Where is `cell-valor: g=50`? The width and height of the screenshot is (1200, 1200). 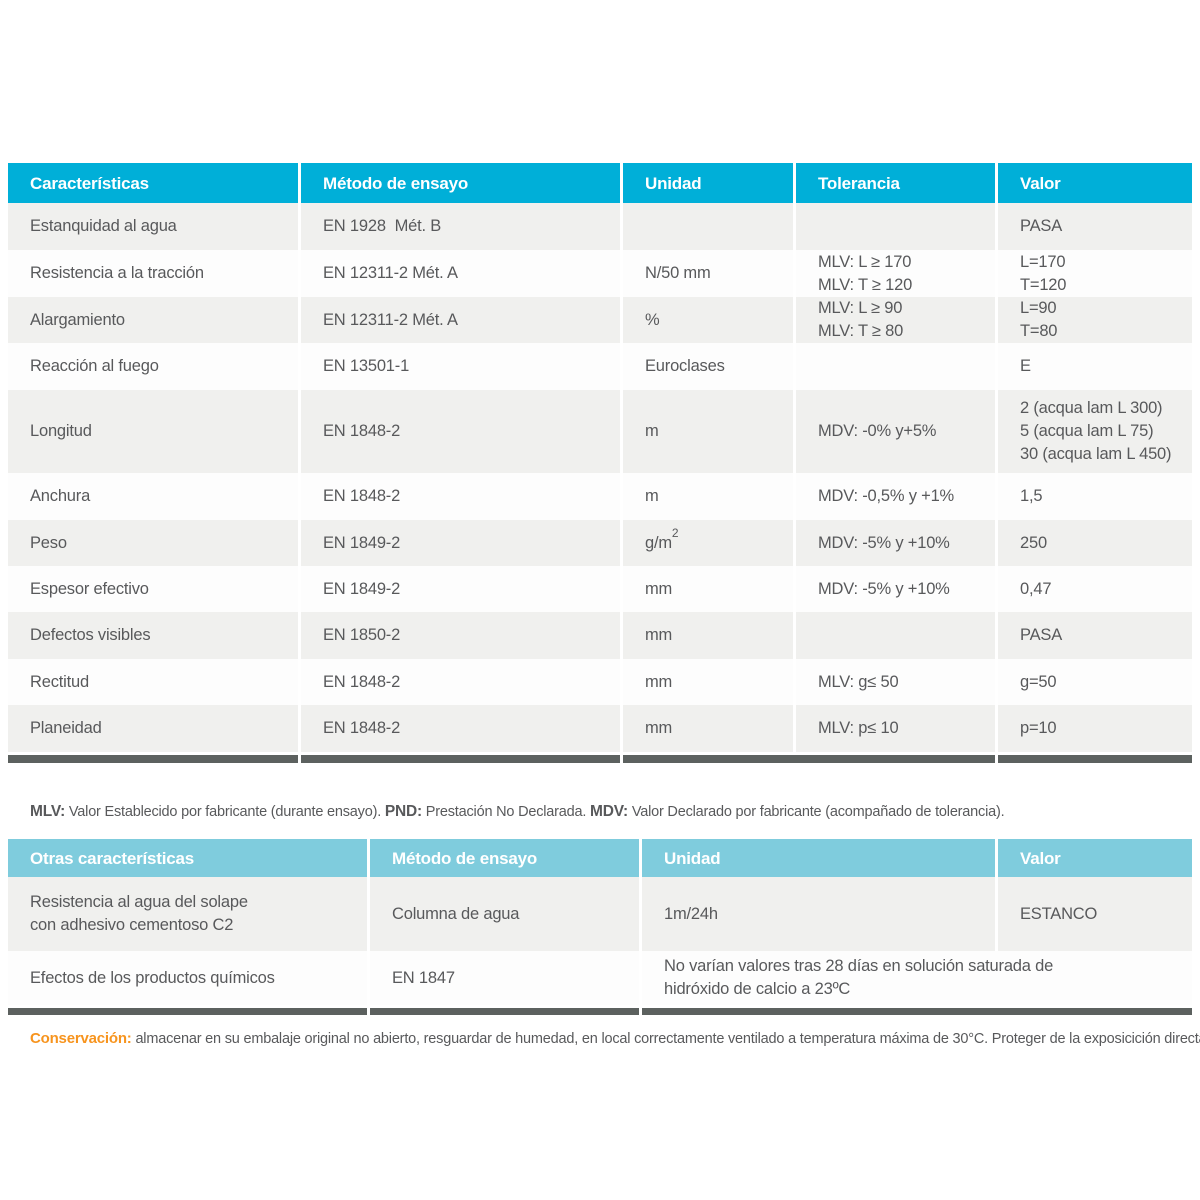
cell-valor: g=50 is located at coordinates (1095, 682).